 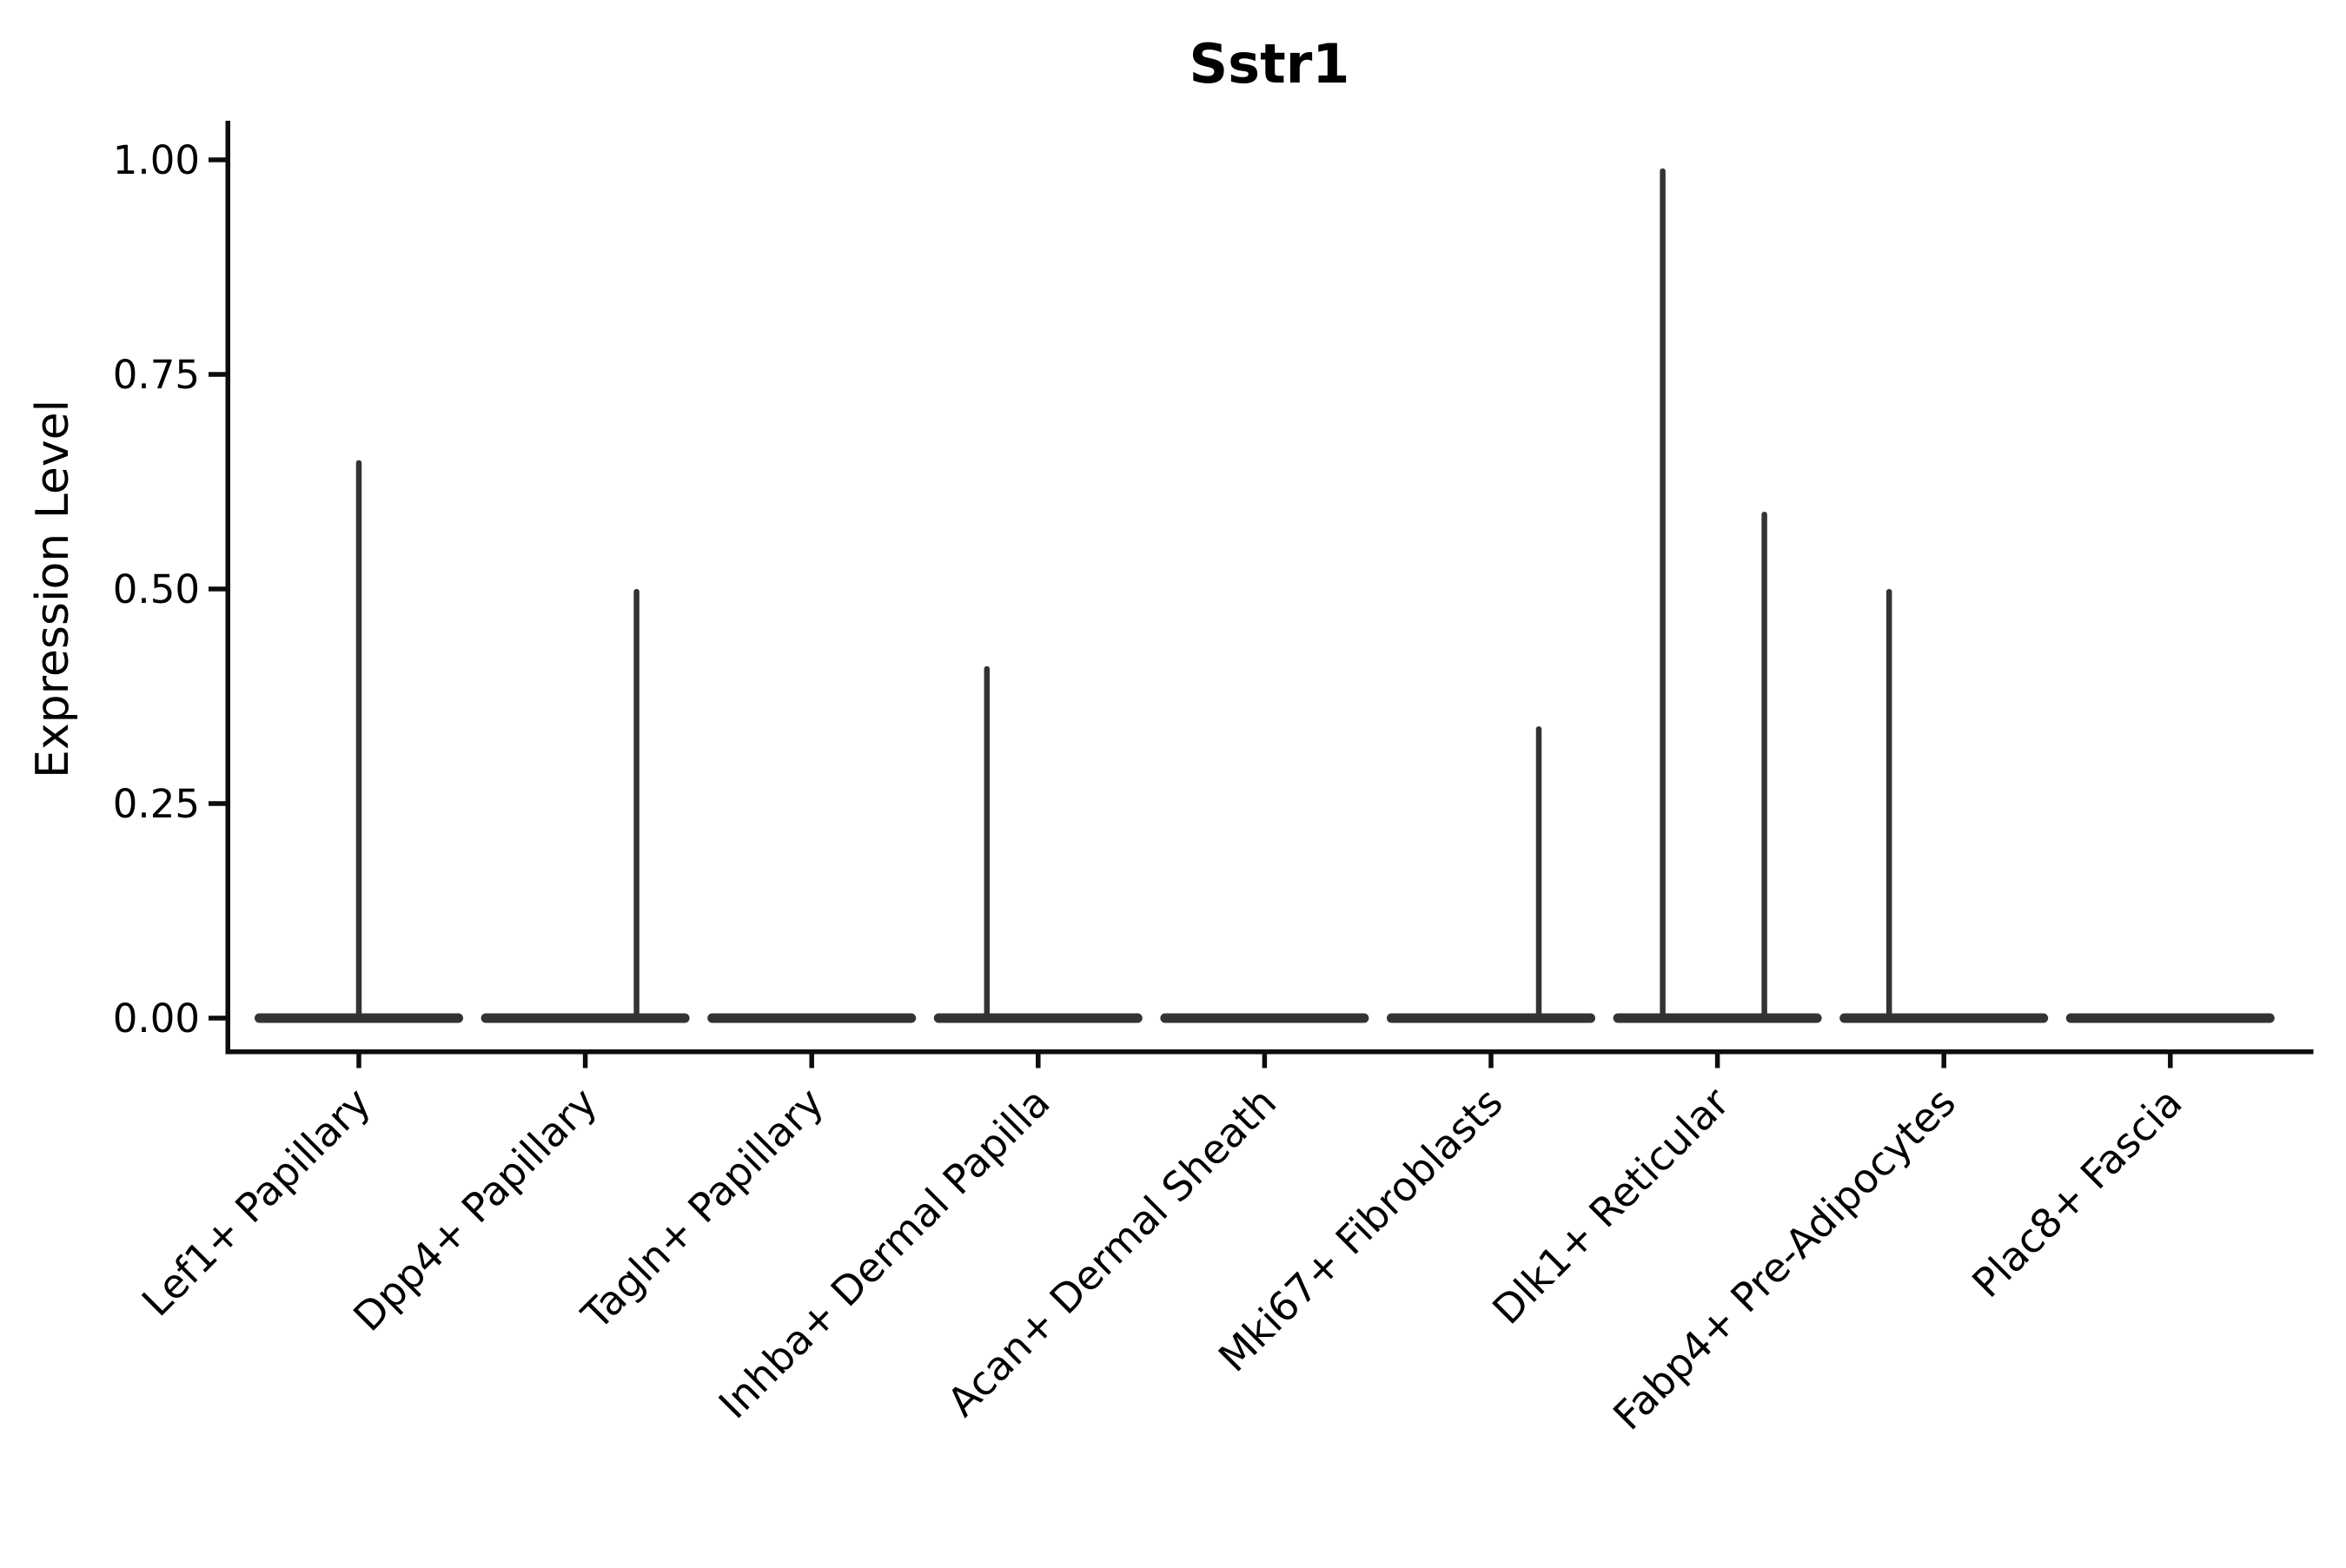 What do you see at coordinates (157, 589) in the screenshot?
I see `y-tick-label: 0.50` at bounding box center [157, 589].